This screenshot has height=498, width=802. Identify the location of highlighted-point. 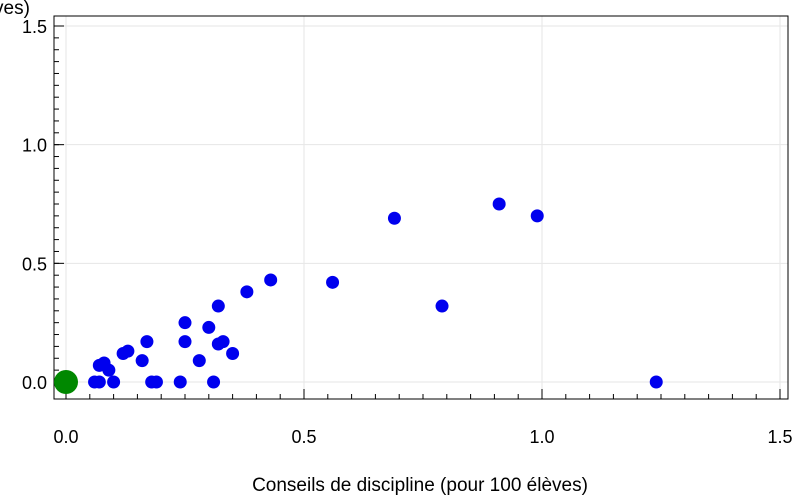
(66, 382).